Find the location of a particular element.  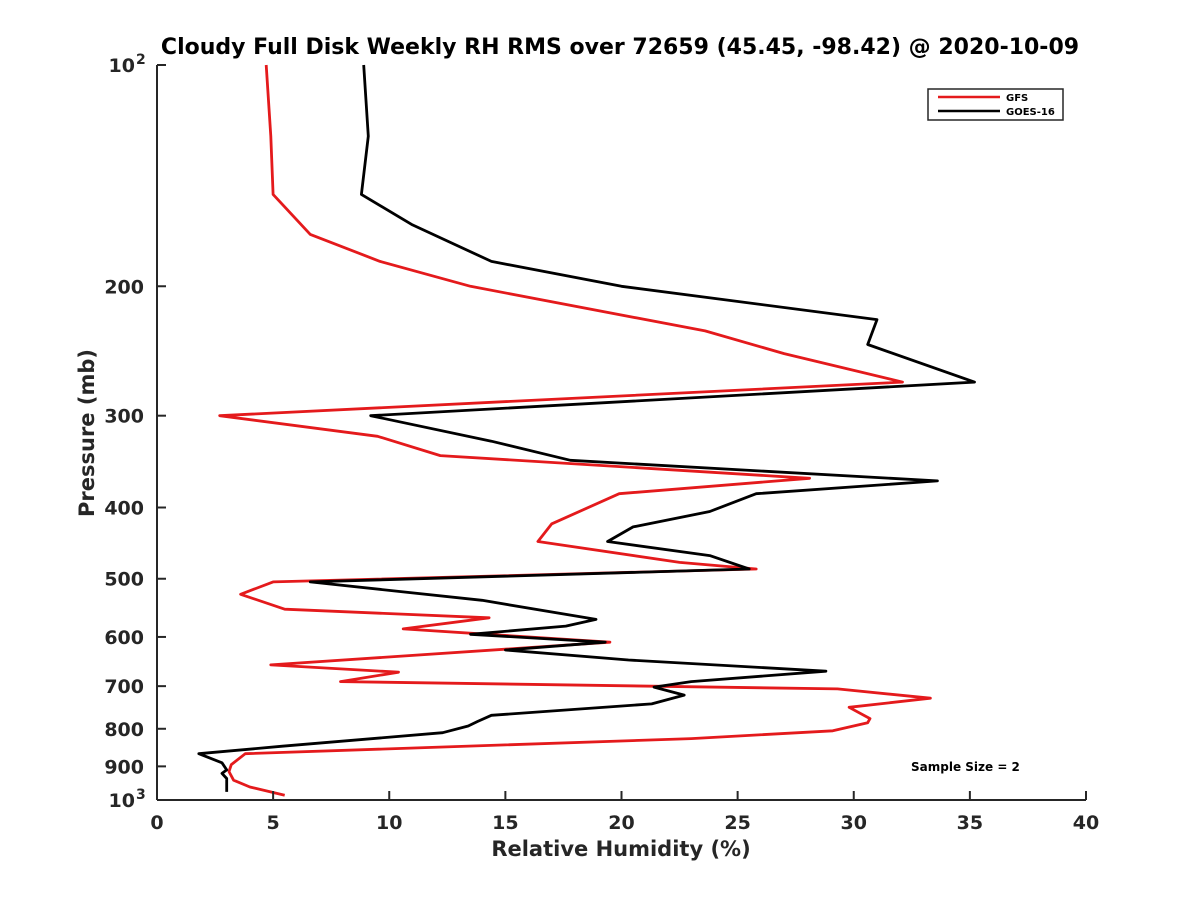

legend-box is located at coordinates (995, 104).